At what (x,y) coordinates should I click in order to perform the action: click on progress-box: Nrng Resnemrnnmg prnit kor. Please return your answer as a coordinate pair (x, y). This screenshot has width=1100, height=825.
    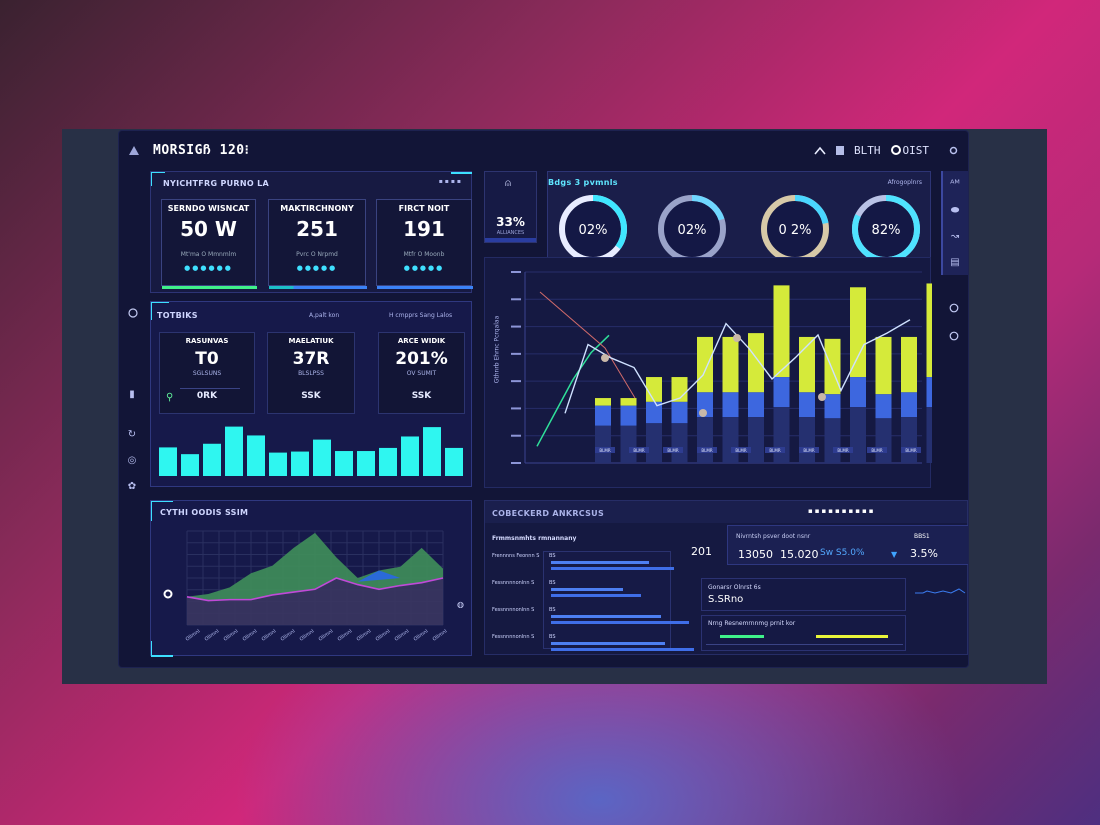
    Looking at the image, I should click on (803, 633).